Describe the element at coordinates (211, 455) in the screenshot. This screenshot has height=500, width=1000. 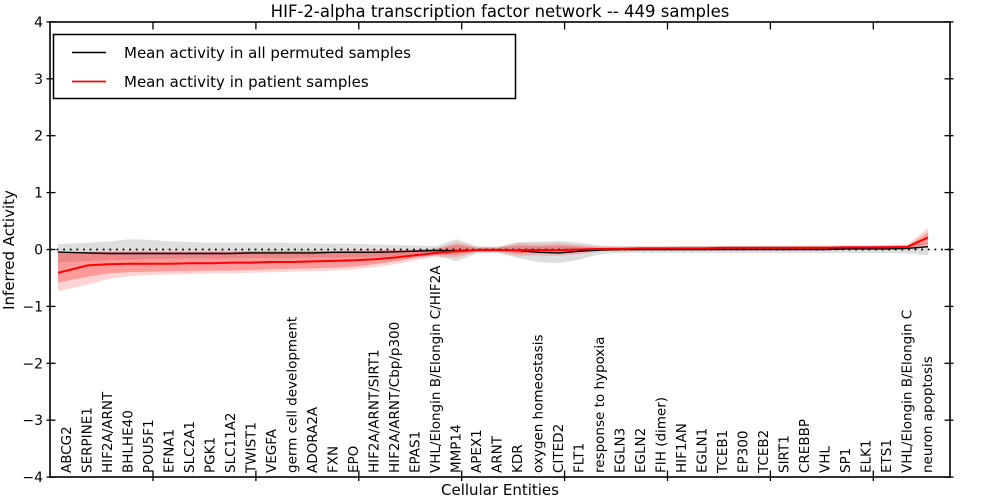
I see `category-label: PGK1` at that location.